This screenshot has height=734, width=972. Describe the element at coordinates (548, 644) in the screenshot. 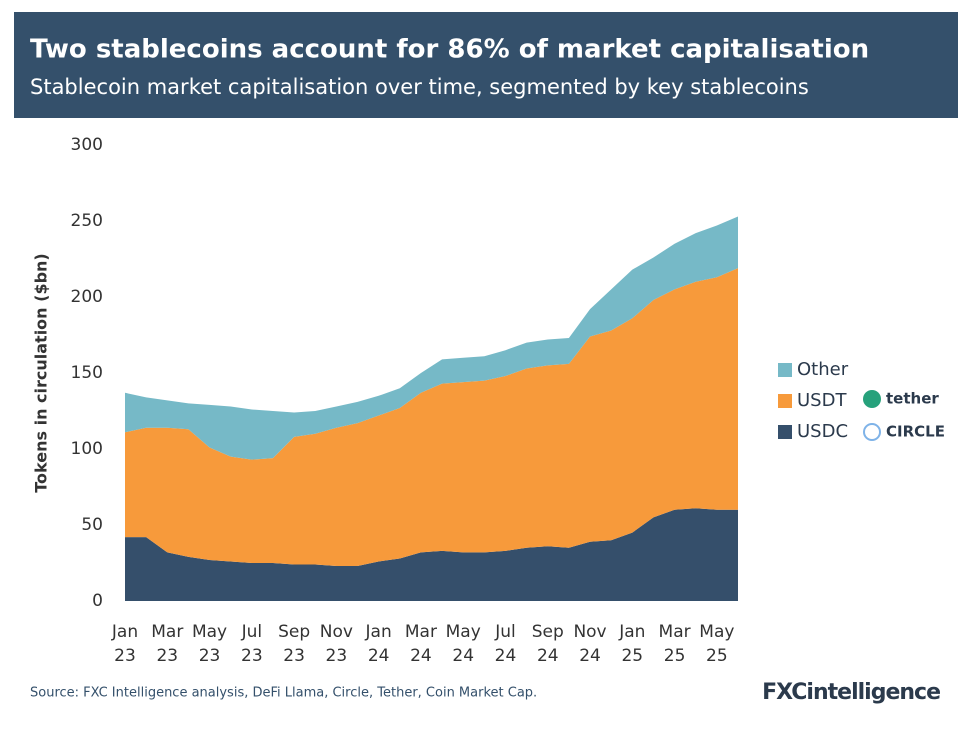

I see `x-tick-label: Sep 24` at that location.